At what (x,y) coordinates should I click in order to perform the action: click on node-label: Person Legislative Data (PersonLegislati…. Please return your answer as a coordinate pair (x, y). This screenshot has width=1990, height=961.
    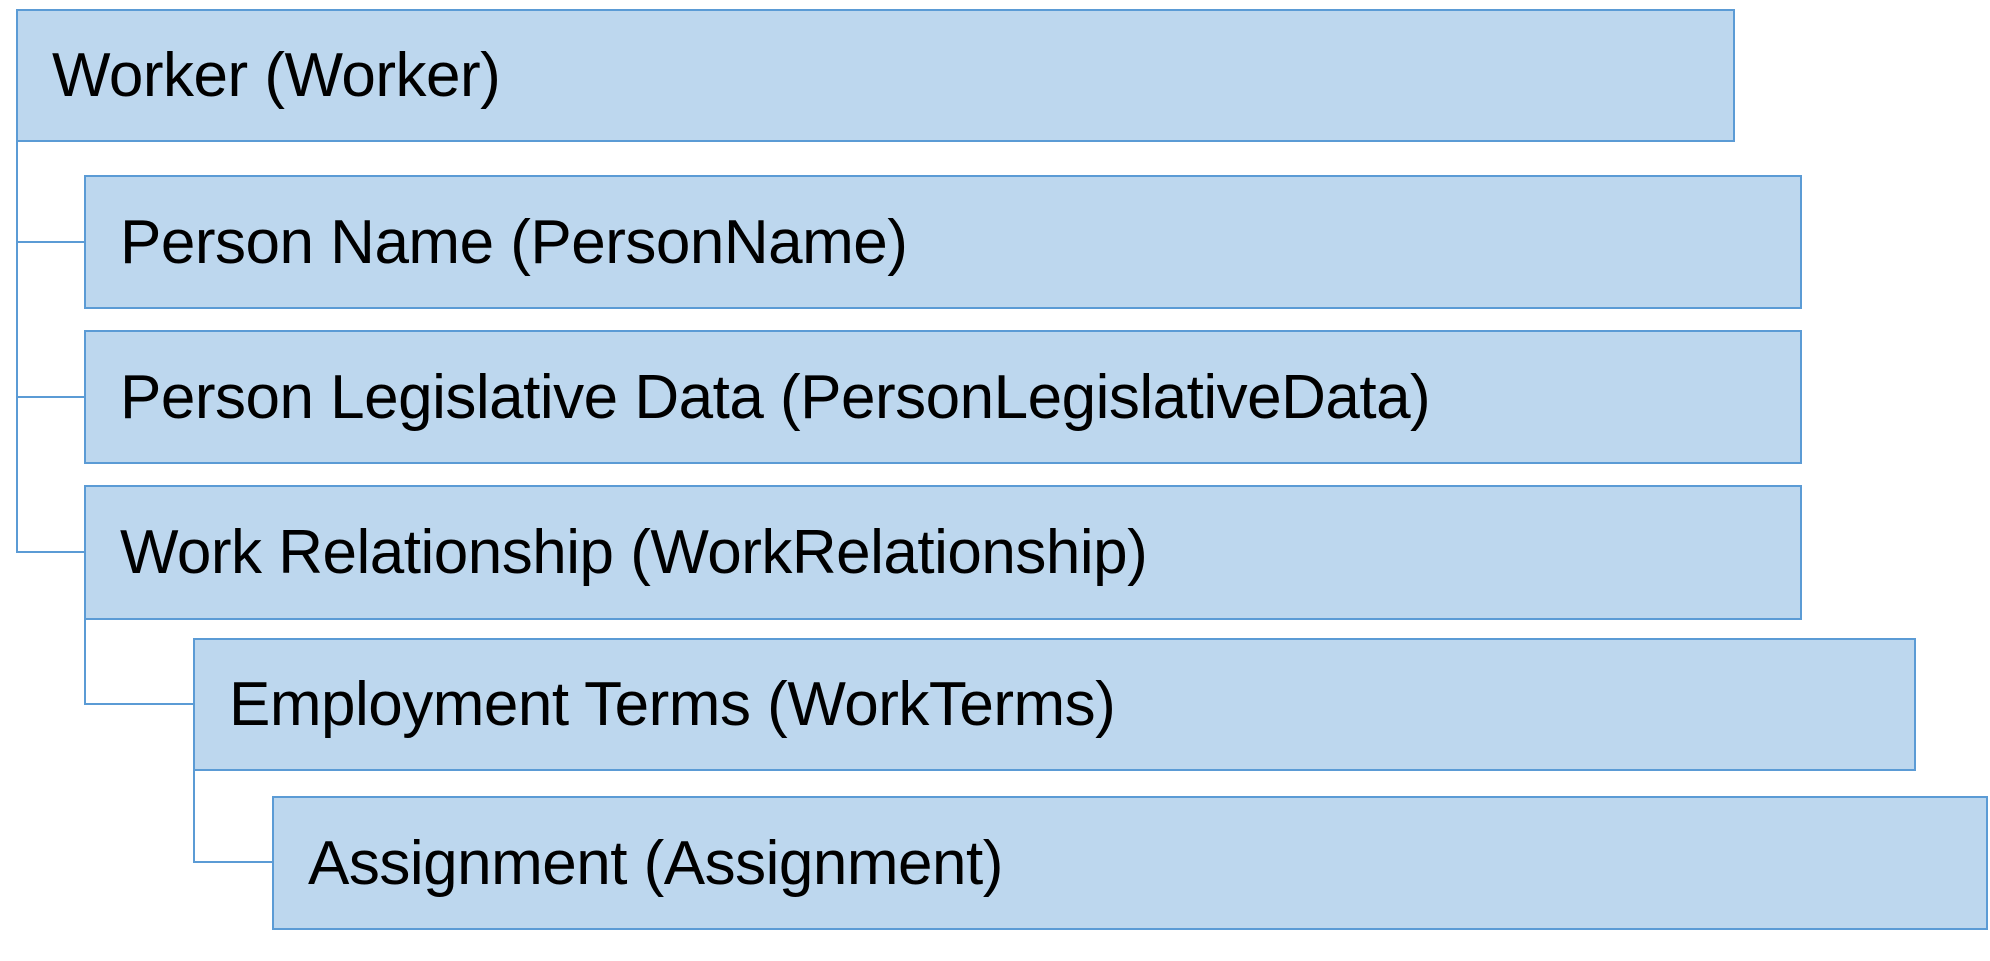
    Looking at the image, I should click on (775, 397).